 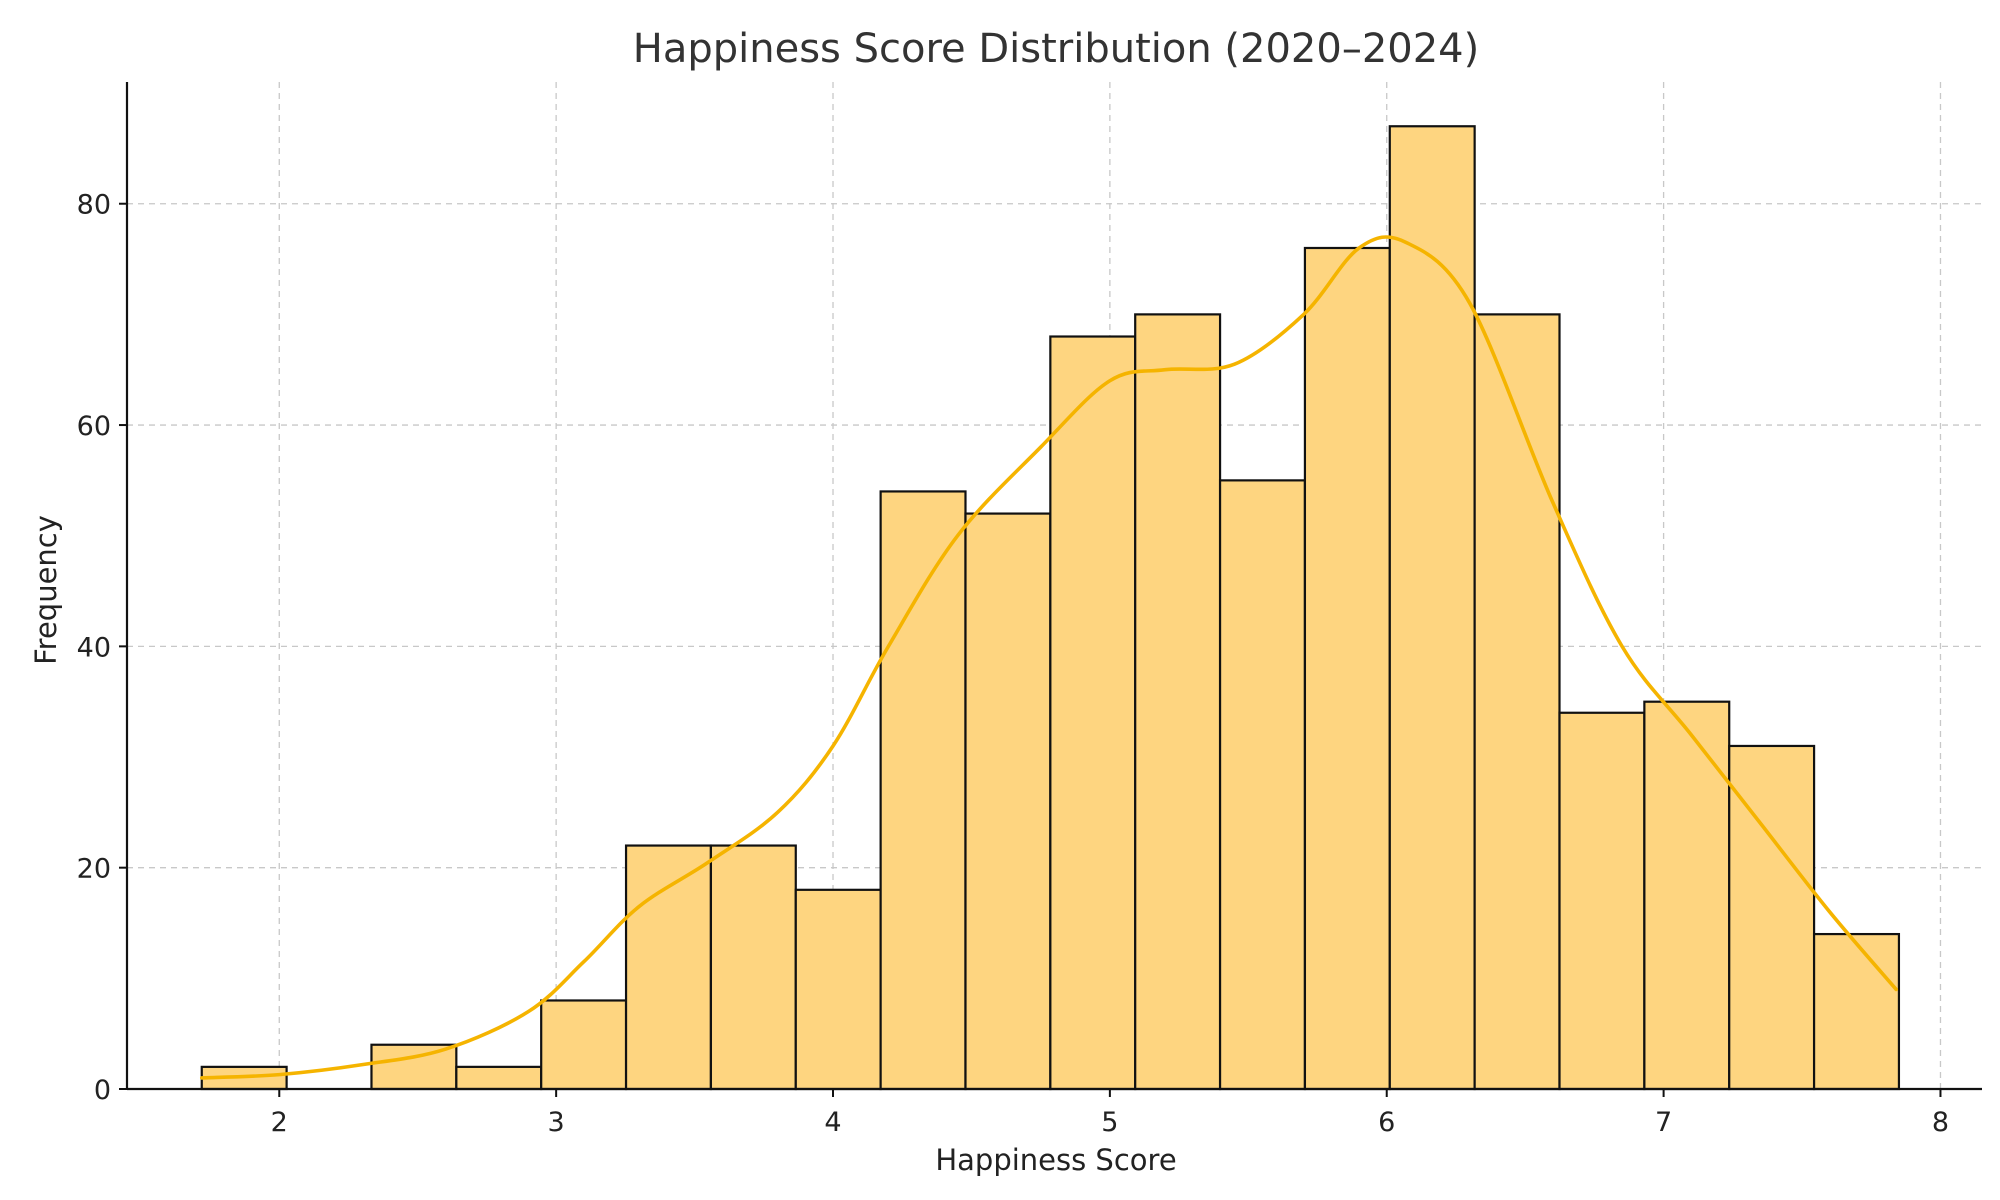 I want to click on x-axis-label: Happiness Score, so click(x=1055, y=1160).